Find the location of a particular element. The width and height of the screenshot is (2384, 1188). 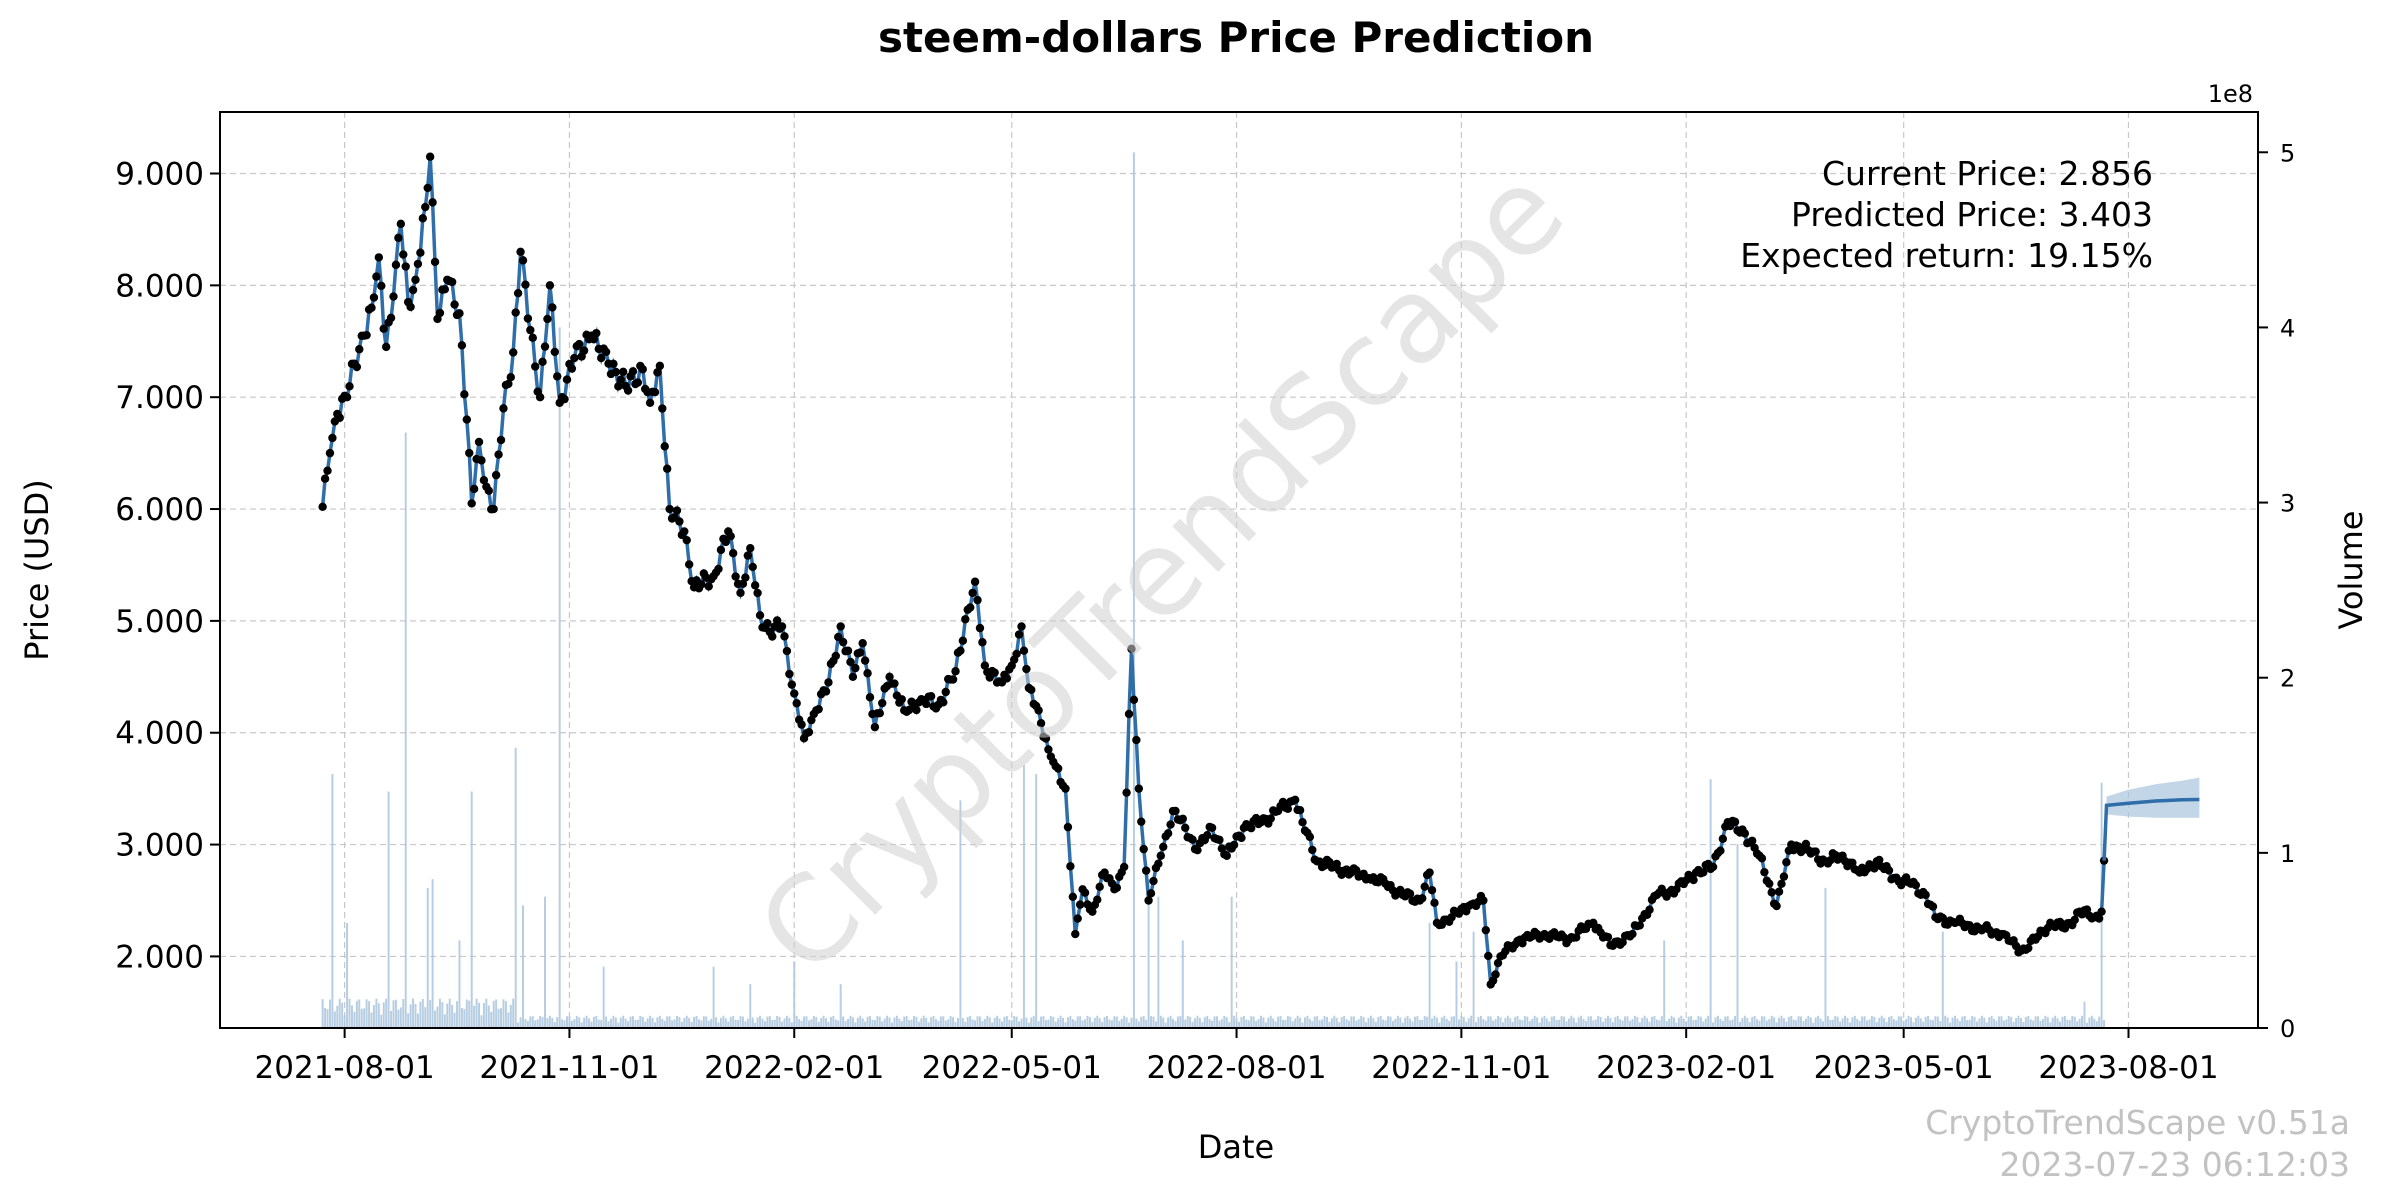

y2-tick-label: 0 is located at coordinates (2287, 1029).